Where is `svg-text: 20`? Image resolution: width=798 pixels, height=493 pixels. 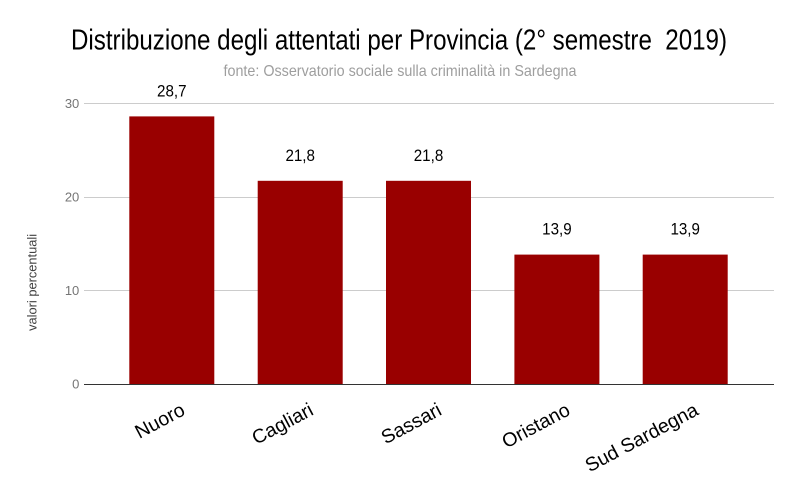
svg-text: 20 is located at coordinates (72, 197).